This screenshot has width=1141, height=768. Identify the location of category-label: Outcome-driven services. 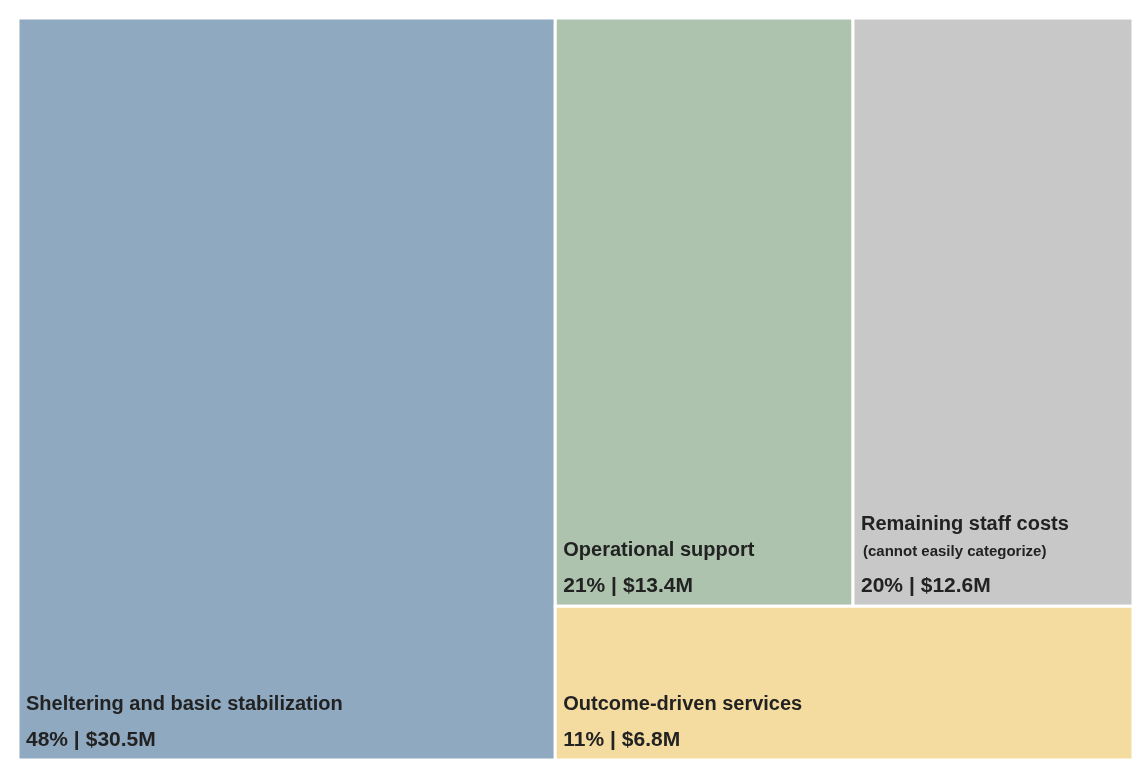
(683, 703).